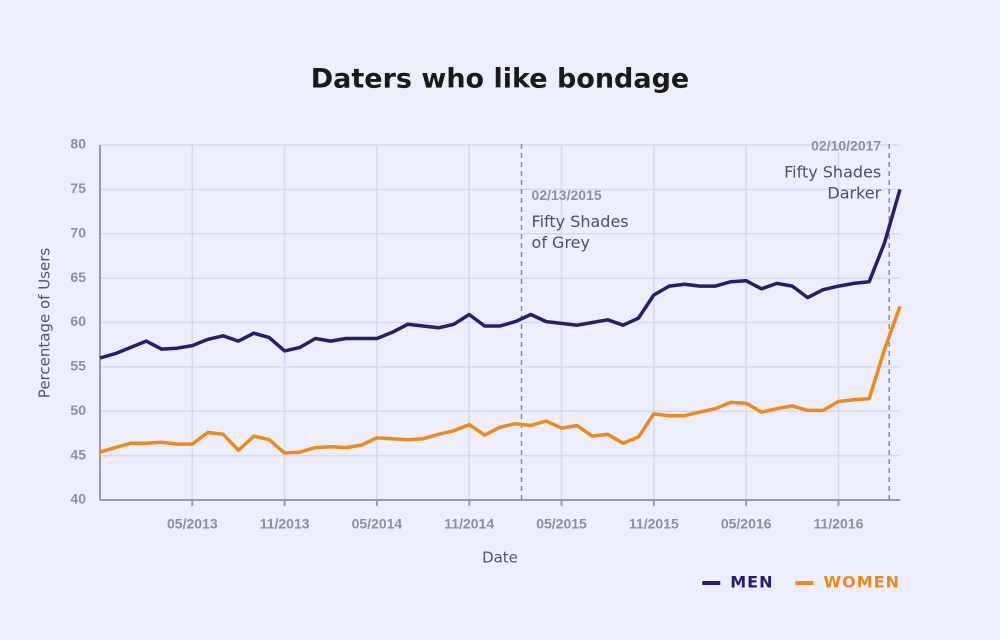 The height and width of the screenshot is (640, 1000). Describe the element at coordinates (78, 188) in the screenshot. I see `y-tick-label: 75` at that location.